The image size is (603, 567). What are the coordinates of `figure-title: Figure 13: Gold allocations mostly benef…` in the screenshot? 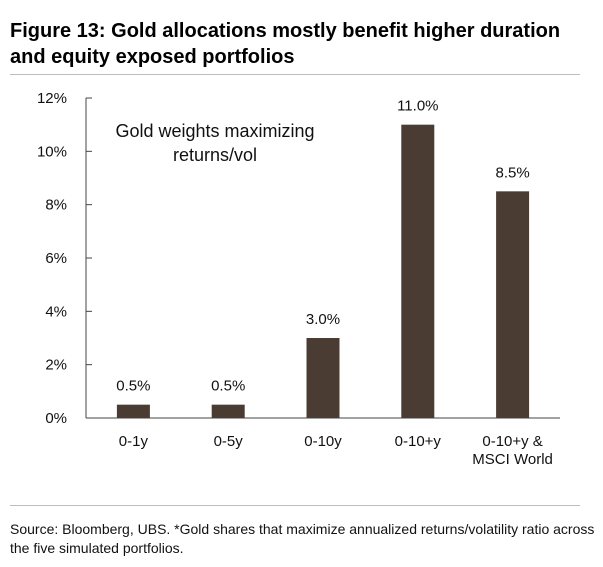 It's located at (285, 44).